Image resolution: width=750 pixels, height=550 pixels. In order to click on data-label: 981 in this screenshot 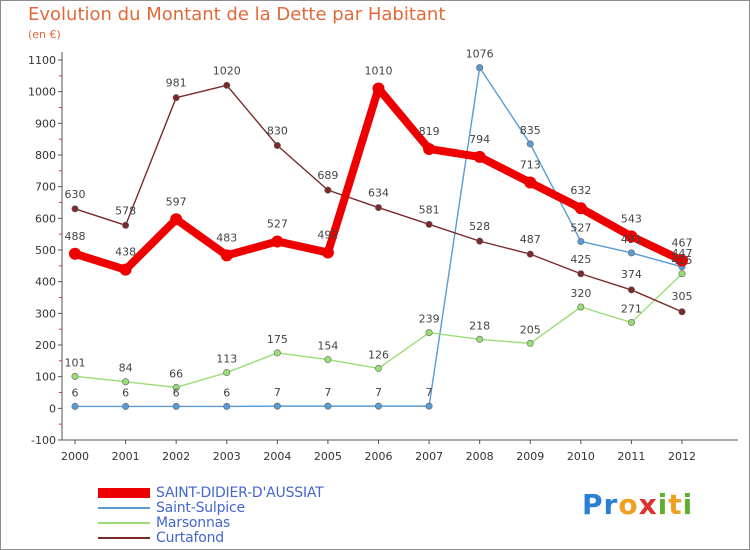, I will do `click(176, 83)`.